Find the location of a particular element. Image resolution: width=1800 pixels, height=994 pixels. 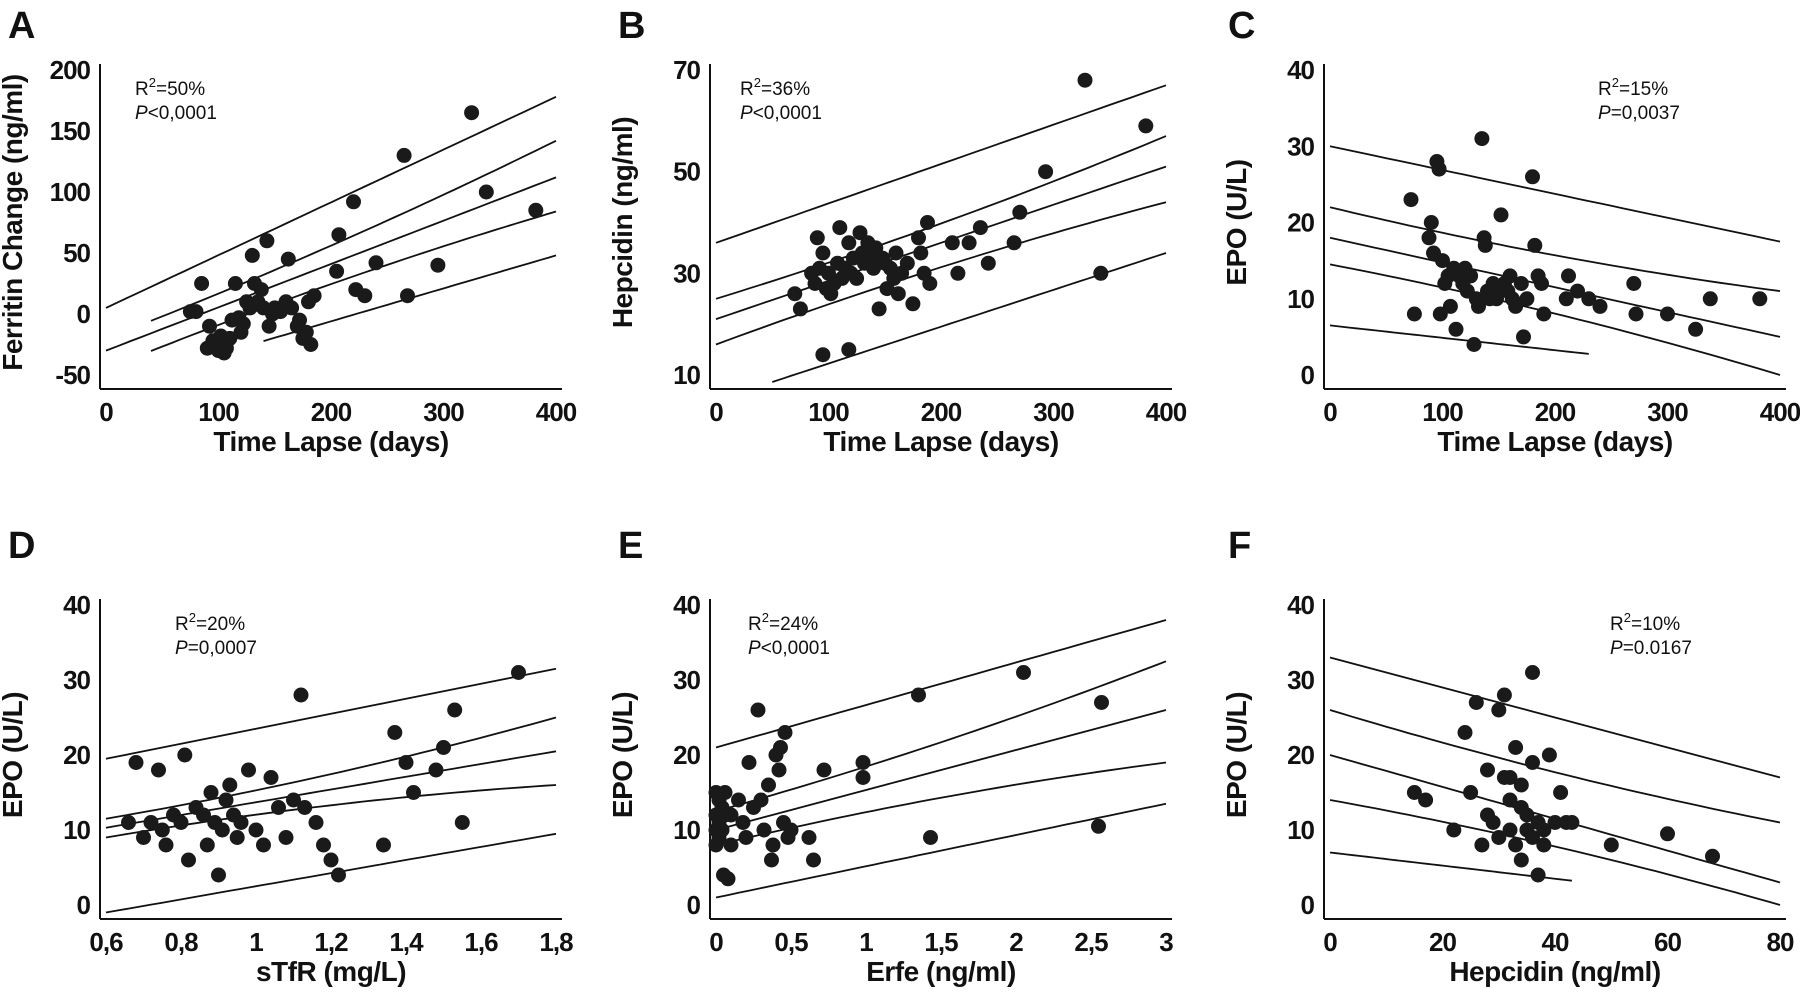

y-axis-title: EPO (U/L) is located at coordinates (14, 755).